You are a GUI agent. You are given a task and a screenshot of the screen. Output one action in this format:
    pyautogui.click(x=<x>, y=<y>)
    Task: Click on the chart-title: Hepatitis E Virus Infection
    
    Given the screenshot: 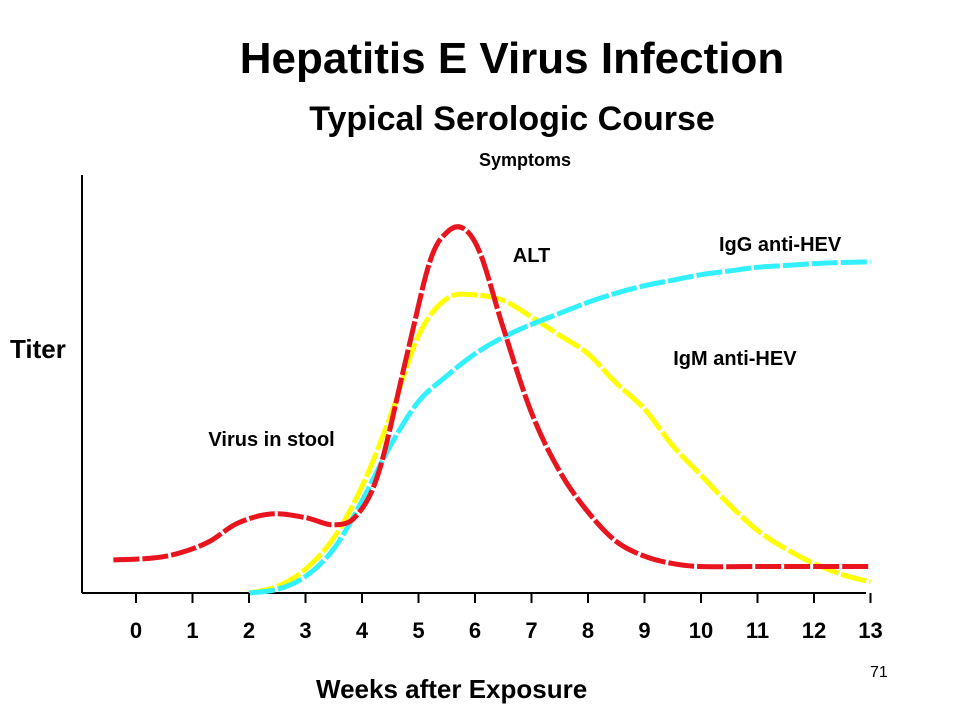 What is the action you would take?
    pyautogui.click(x=512, y=58)
    